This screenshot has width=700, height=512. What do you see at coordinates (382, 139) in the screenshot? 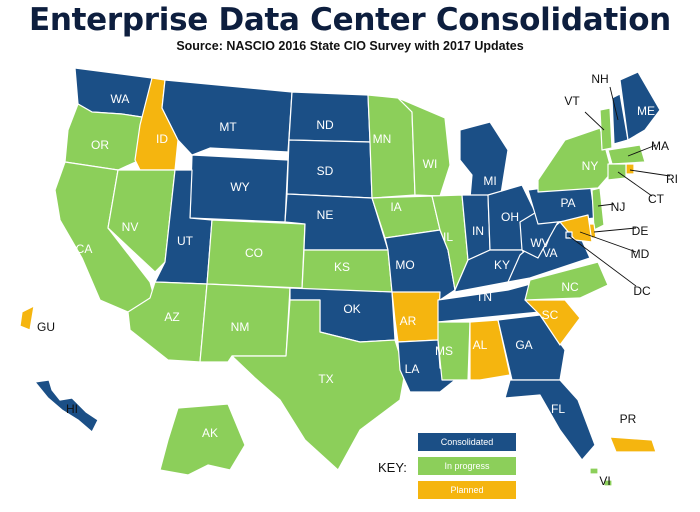
I see `state-label-mn: MN` at bounding box center [382, 139].